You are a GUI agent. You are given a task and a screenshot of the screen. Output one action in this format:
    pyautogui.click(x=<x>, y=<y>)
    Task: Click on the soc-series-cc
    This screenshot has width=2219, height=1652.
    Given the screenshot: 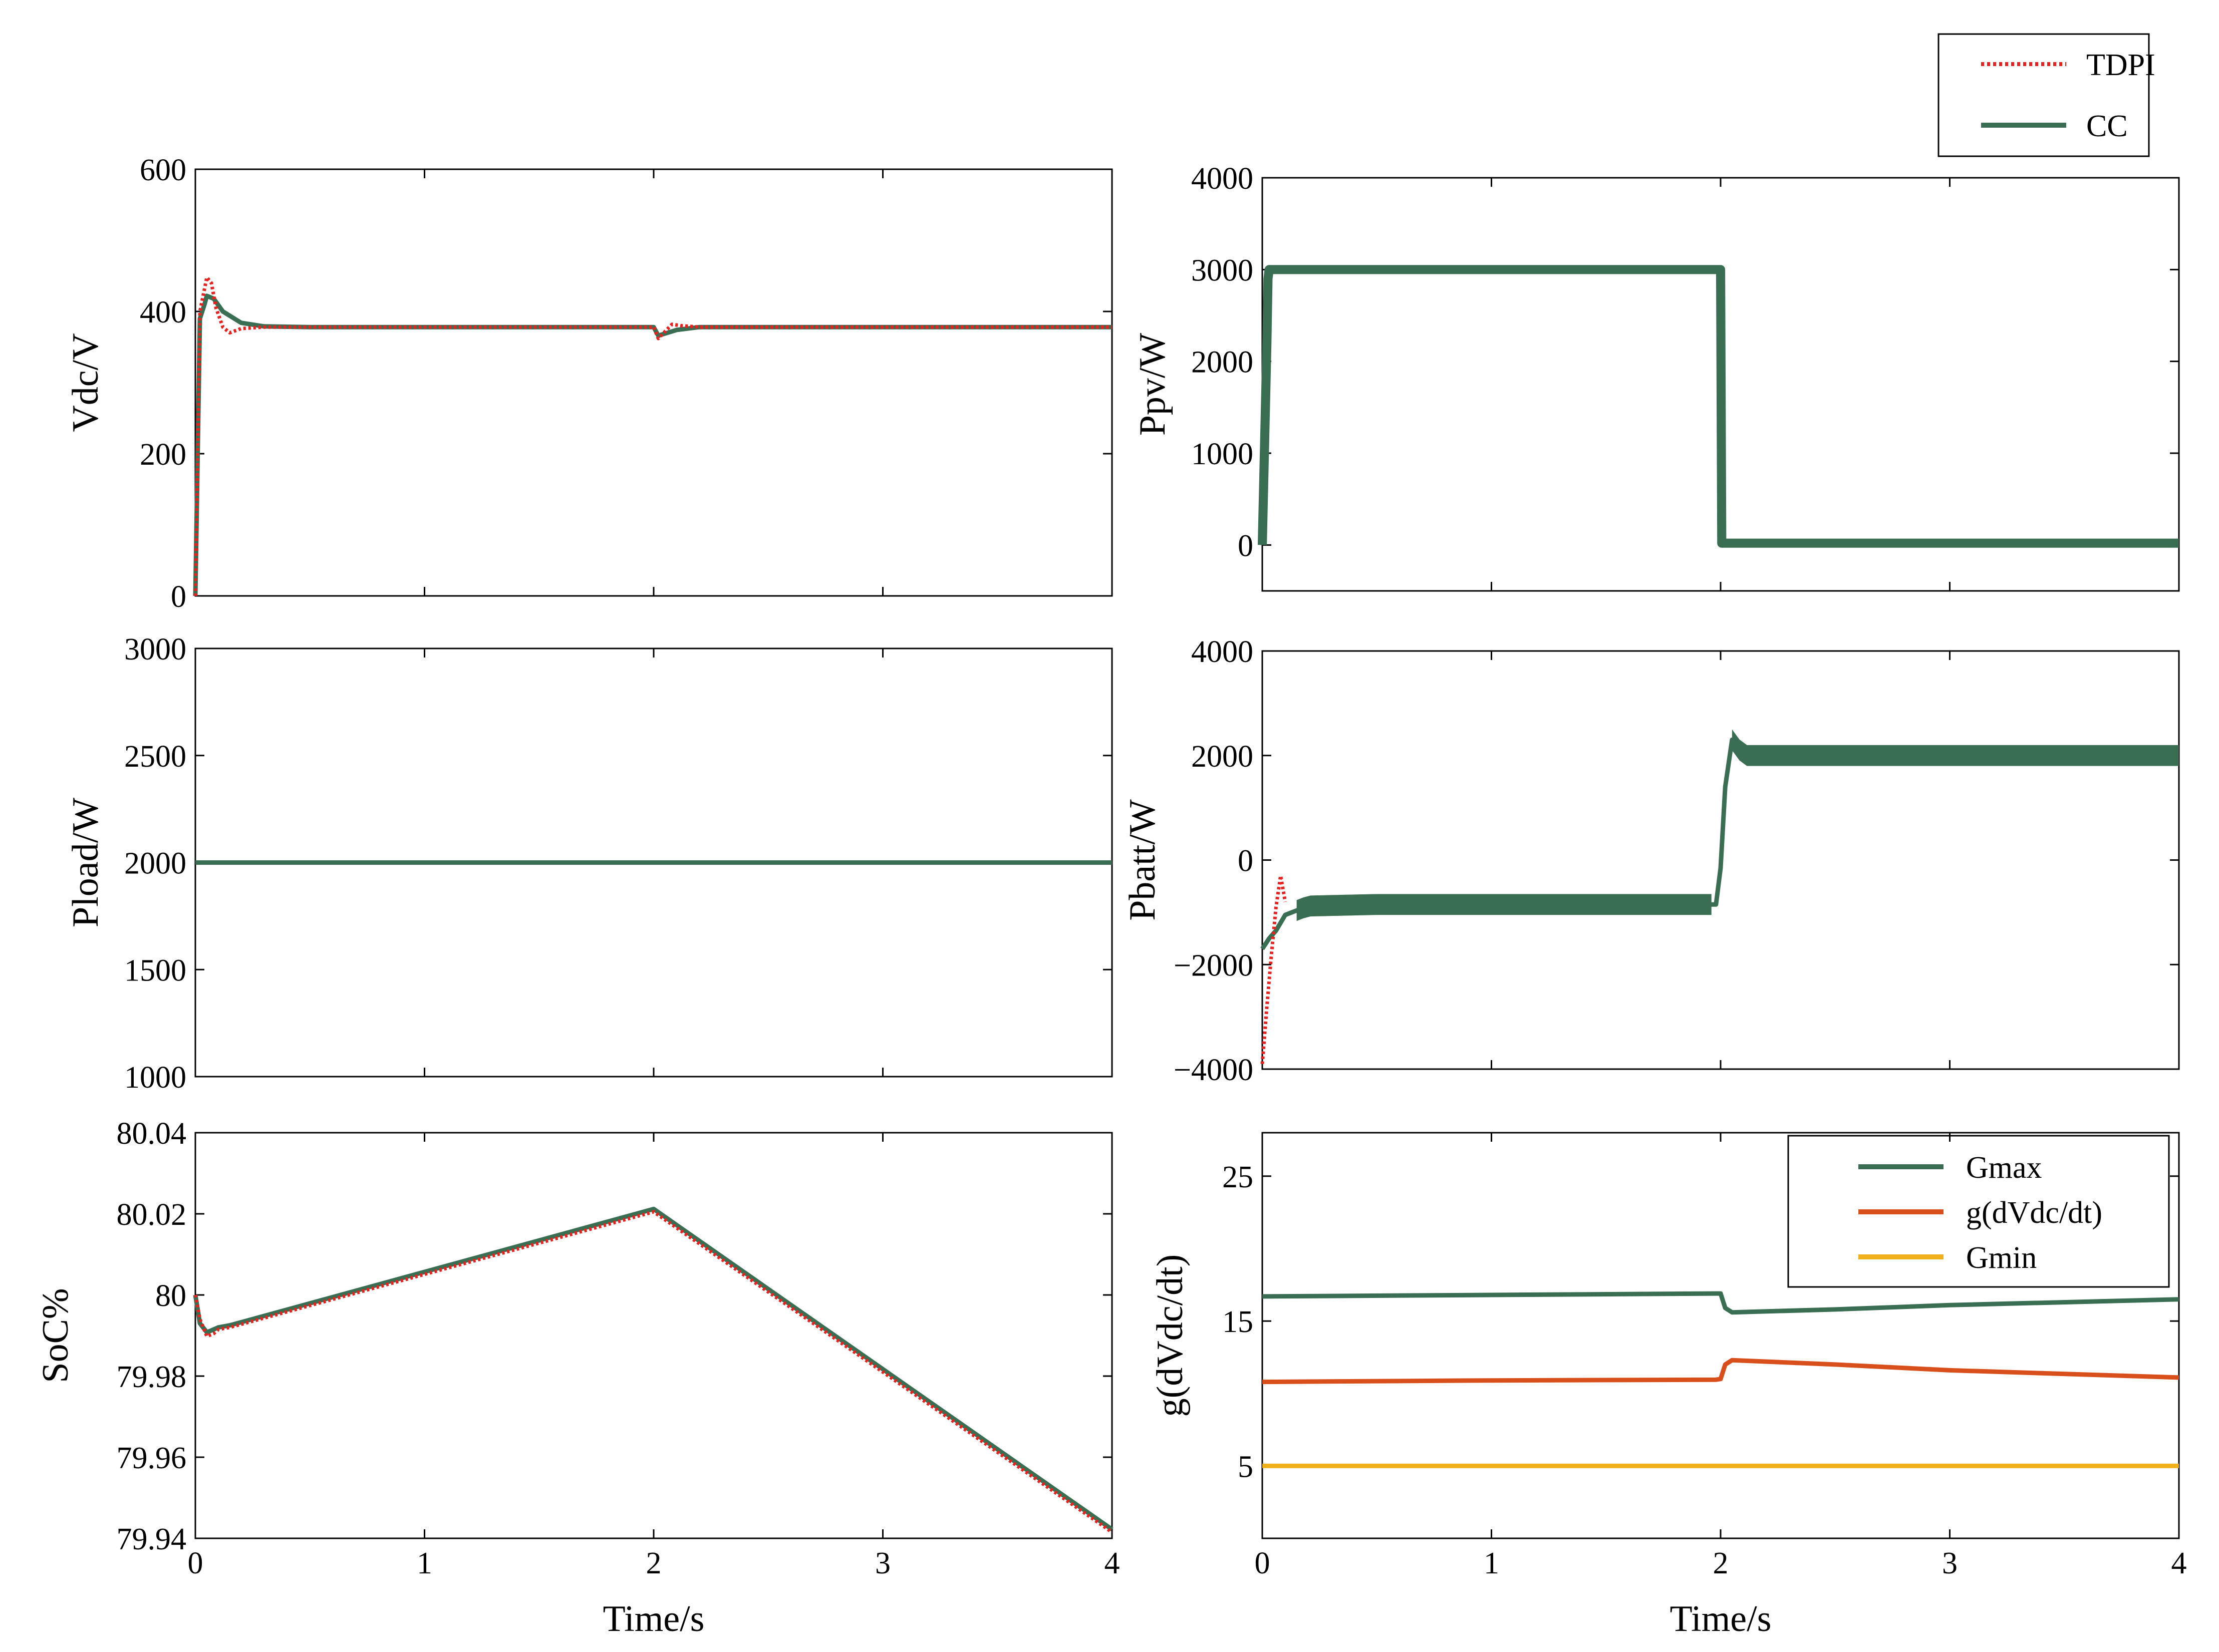 What is the action you would take?
    pyautogui.click(x=654, y=1368)
    